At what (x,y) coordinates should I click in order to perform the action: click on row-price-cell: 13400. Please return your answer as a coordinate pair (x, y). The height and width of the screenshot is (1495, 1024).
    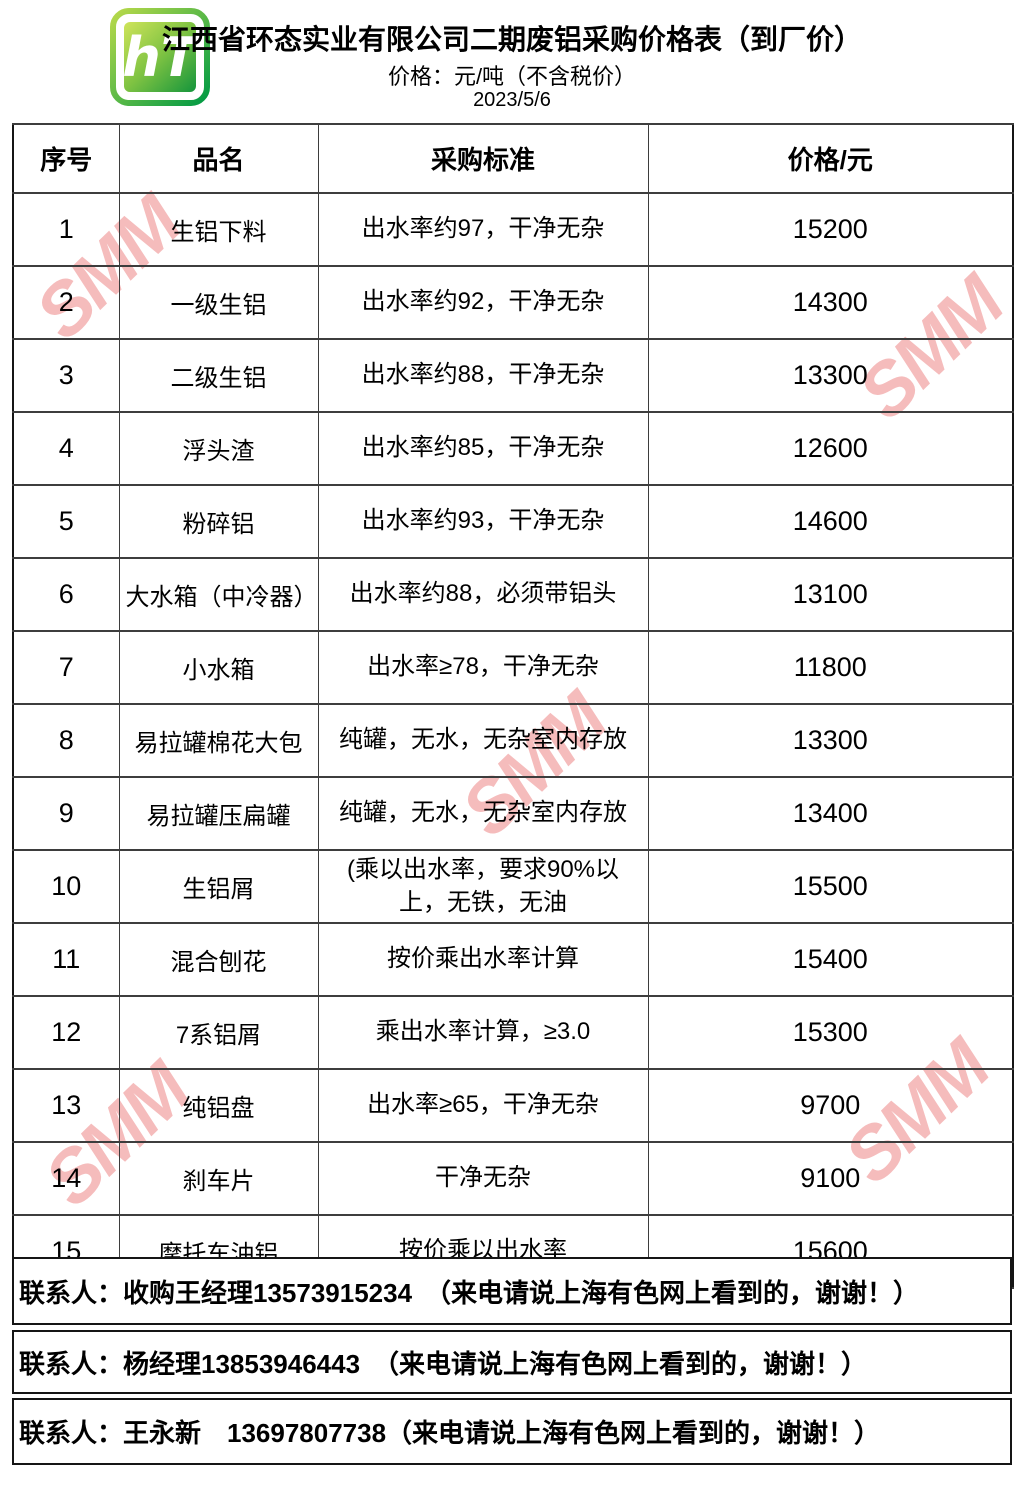
    Looking at the image, I should click on (830, 813).